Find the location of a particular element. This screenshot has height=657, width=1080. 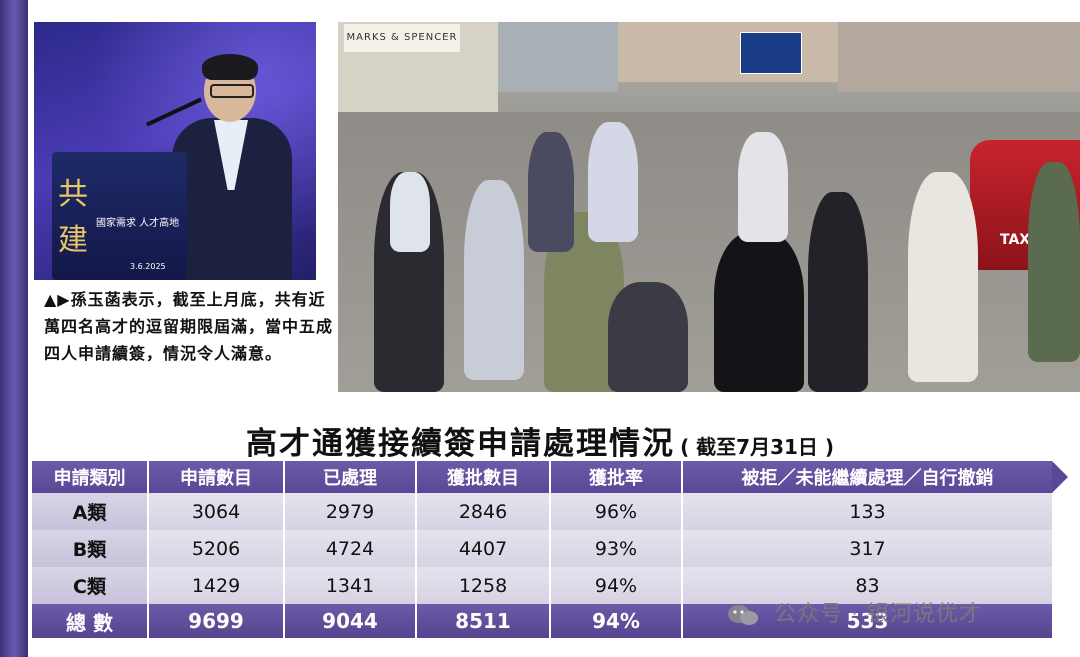

row-category: B類 is located at coordinates (90, 548).